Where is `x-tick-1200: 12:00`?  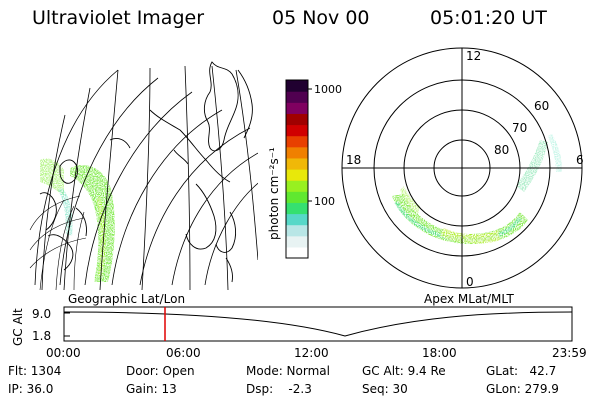
x-tick-1200: 12:00 is located at coordinates (311, 353).